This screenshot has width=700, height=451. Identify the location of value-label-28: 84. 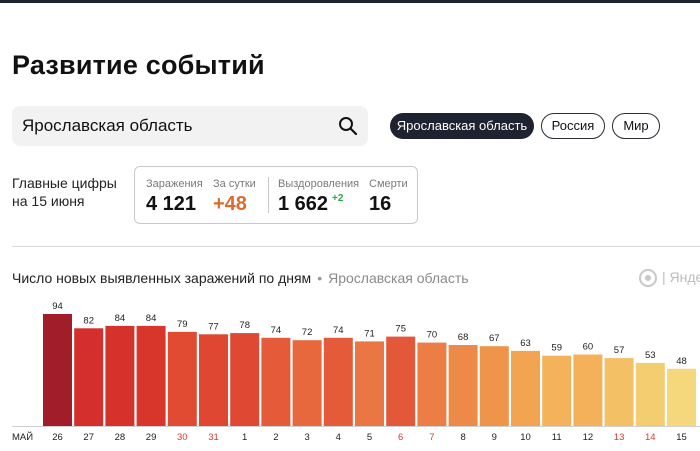
(120, 318).